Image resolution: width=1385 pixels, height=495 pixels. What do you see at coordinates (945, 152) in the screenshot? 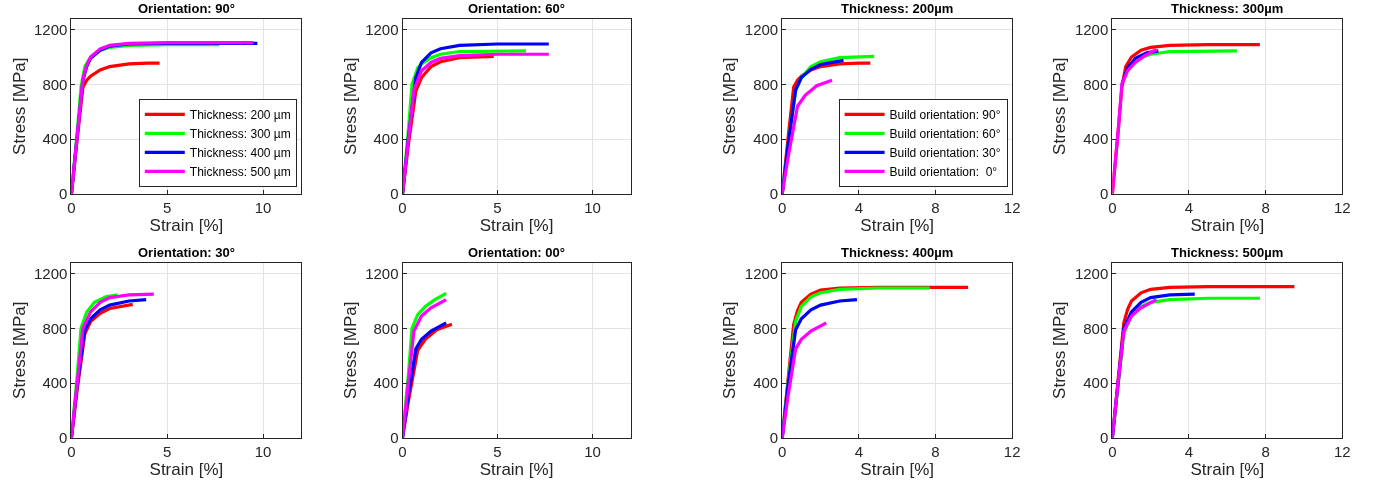
I see `legend-label: Build orientation: 30°` at bounding box center [945, 152].